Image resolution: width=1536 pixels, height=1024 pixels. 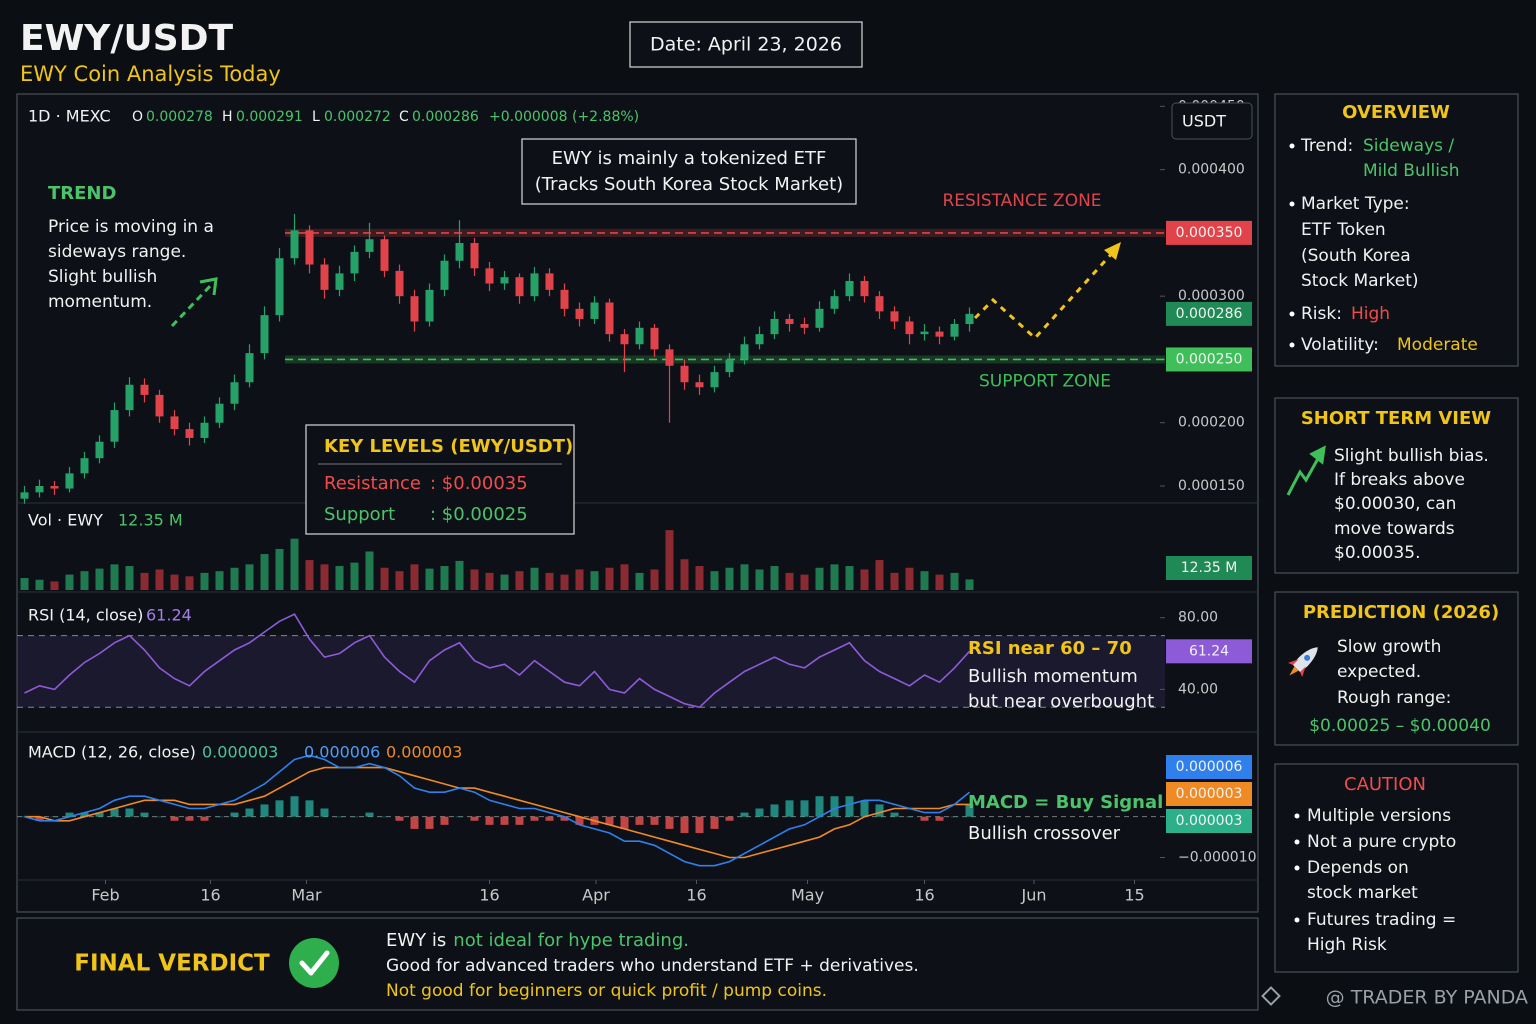 I want to click on currency-button, so click(x=1212, y=121).